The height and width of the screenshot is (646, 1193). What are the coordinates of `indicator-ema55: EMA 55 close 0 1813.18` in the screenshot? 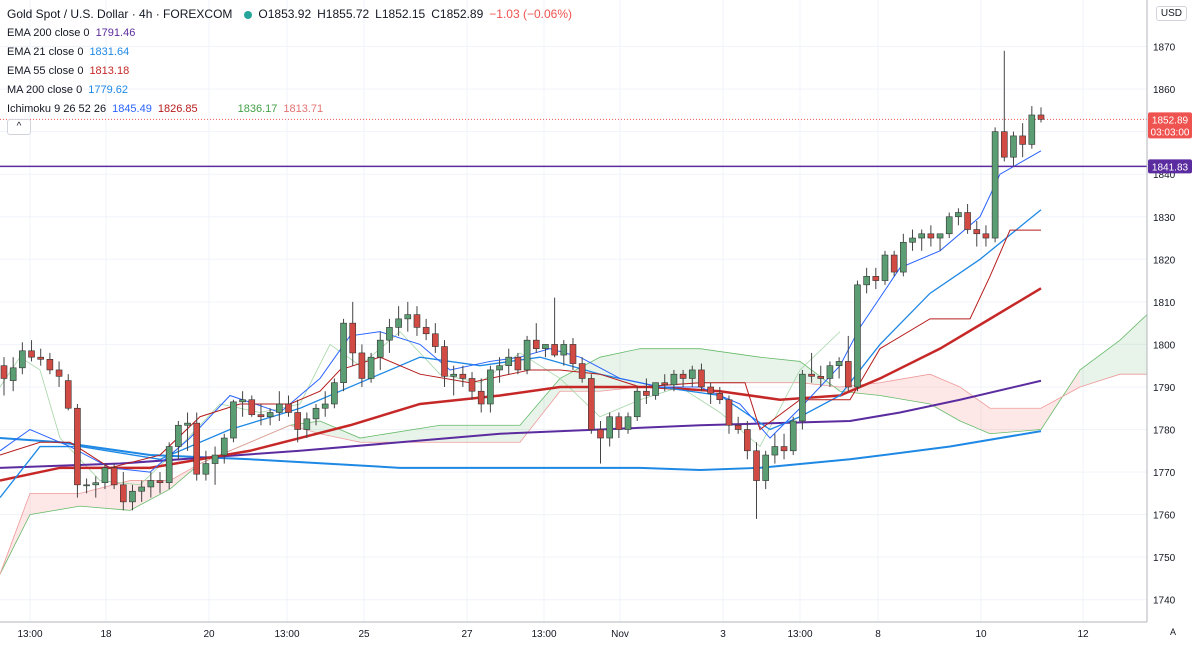 It's located at (71, 71).